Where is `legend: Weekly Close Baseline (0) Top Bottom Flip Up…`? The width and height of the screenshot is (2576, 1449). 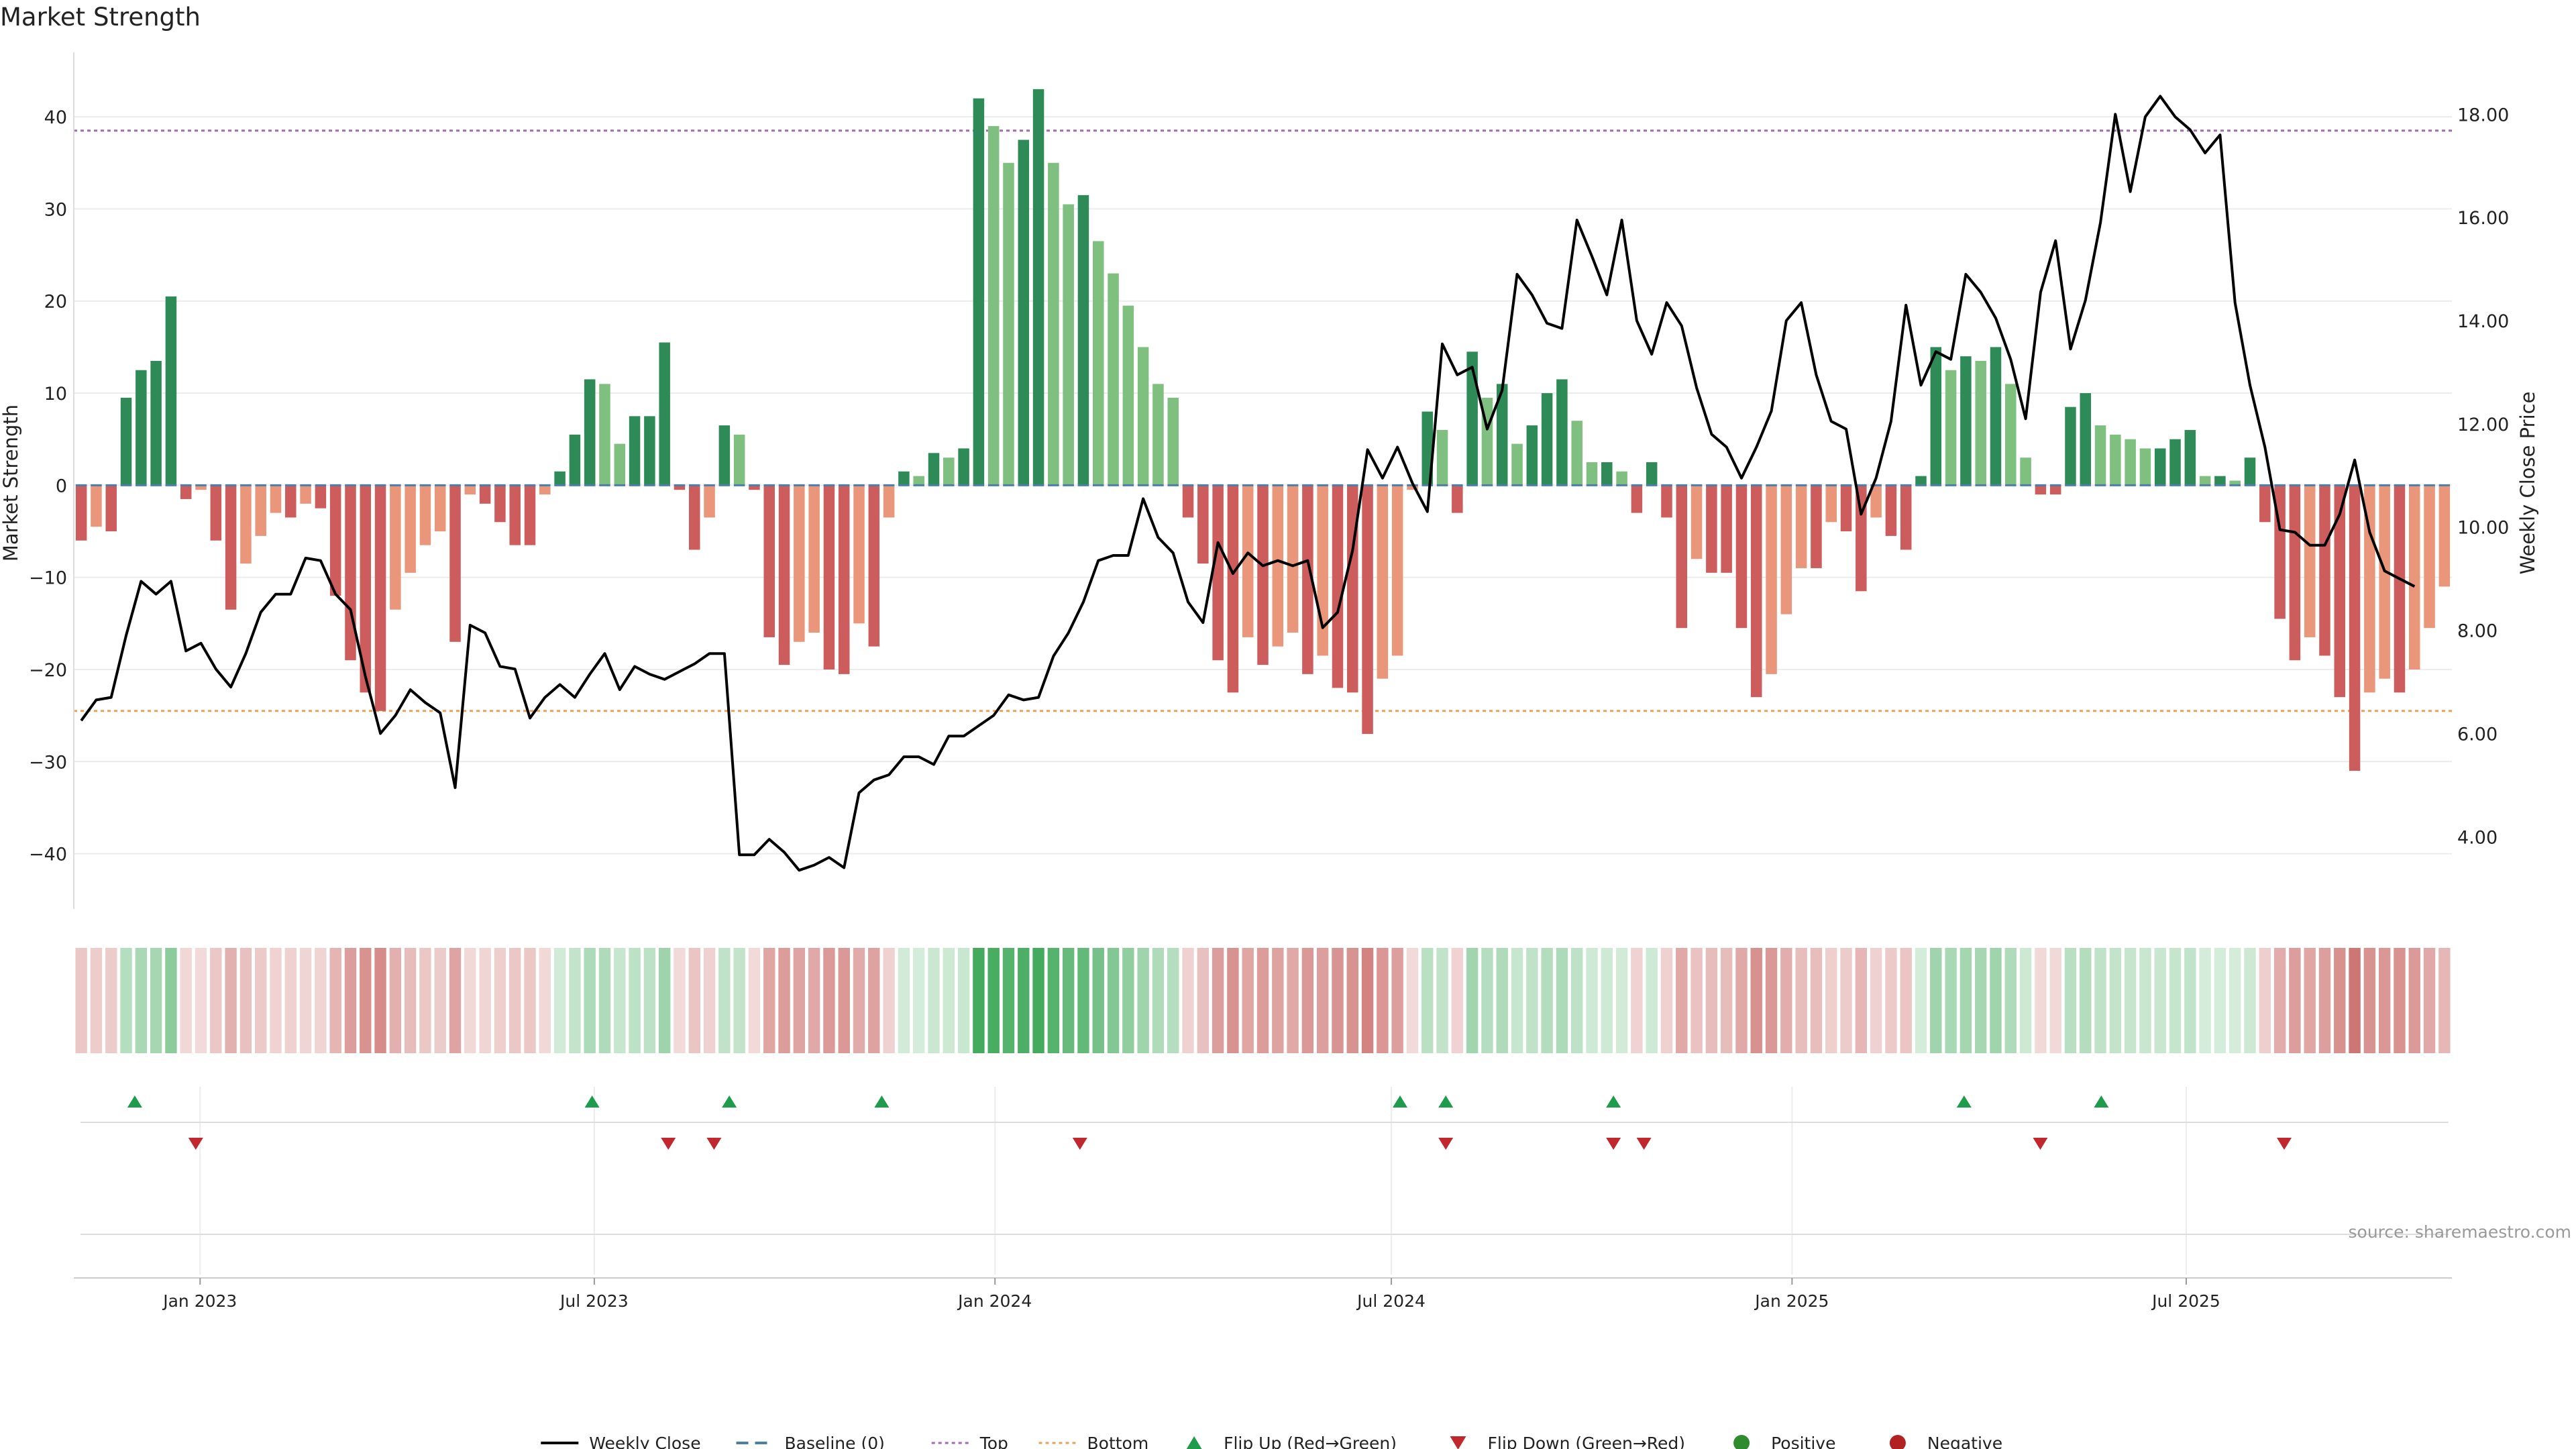 legend: Weekly Close Baseline (0) Top Bottom Flip Up… is located at coordinates (1271, 1441).